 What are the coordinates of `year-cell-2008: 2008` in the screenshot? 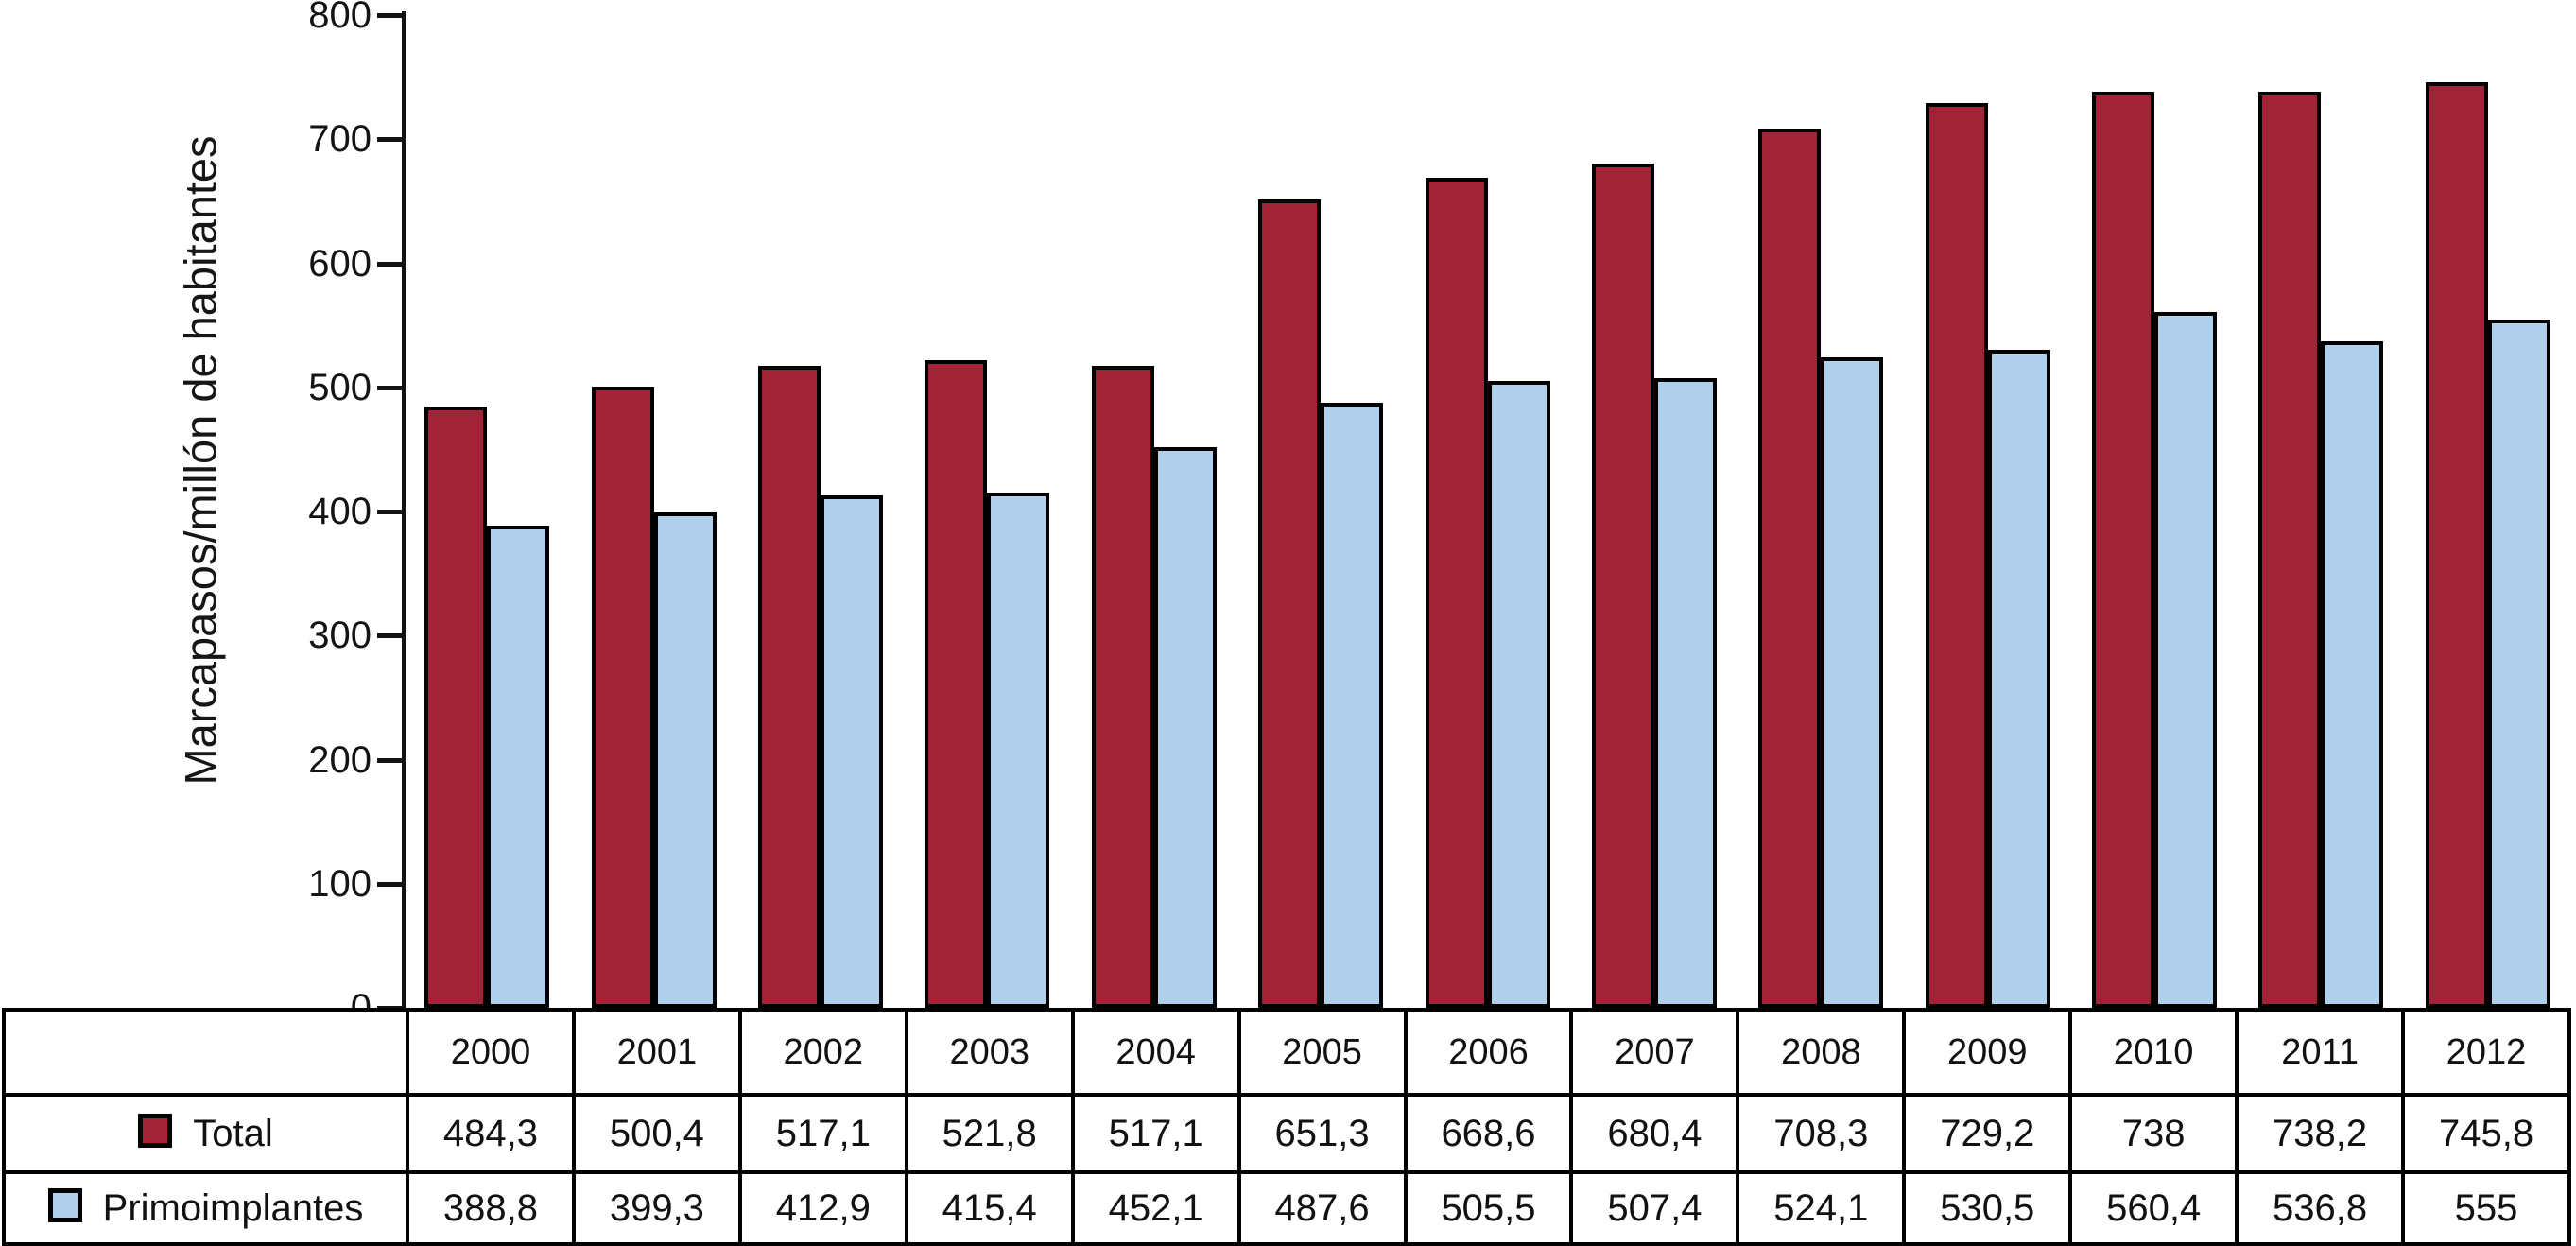 It's located at (1821, 1052).